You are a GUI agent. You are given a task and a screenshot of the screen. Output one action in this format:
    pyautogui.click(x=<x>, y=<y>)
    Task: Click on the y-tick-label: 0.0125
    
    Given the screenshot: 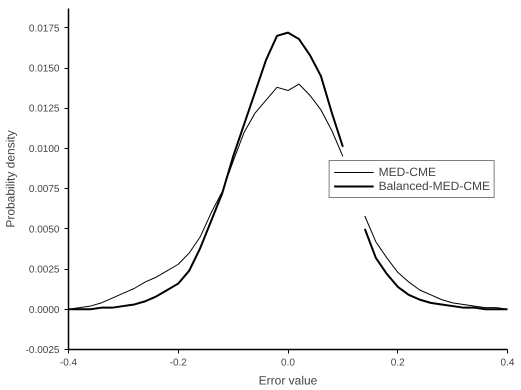 What is the action you would take?
    pyautogui.click(x=44, y=109)
    